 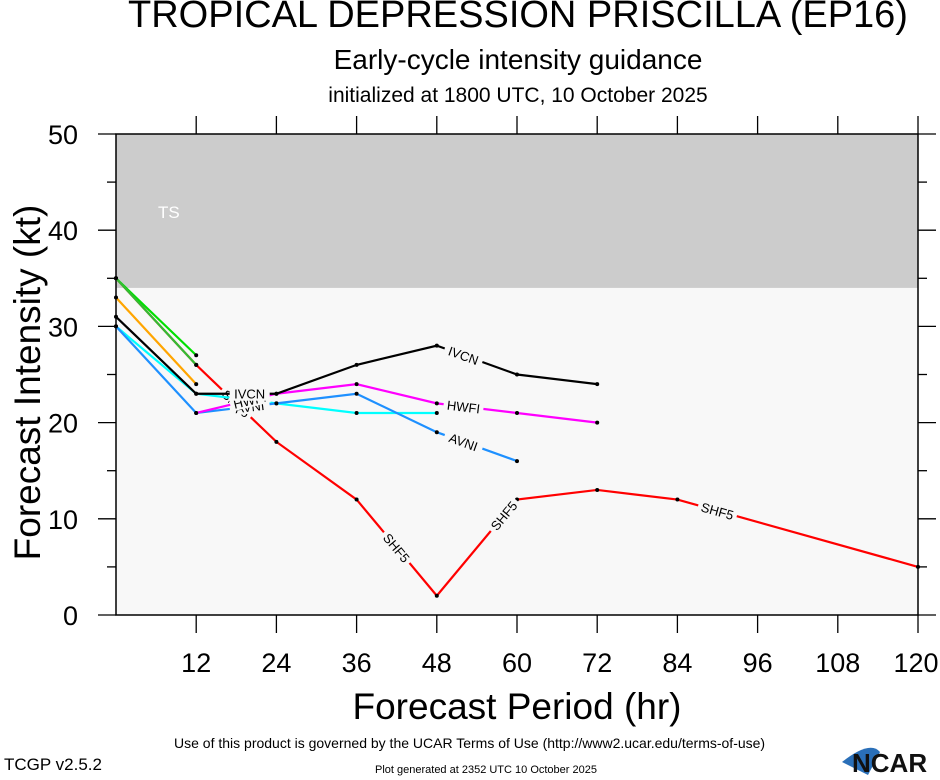 I want to click on ncar-logo-swoosh, so click(x=861, y=761).